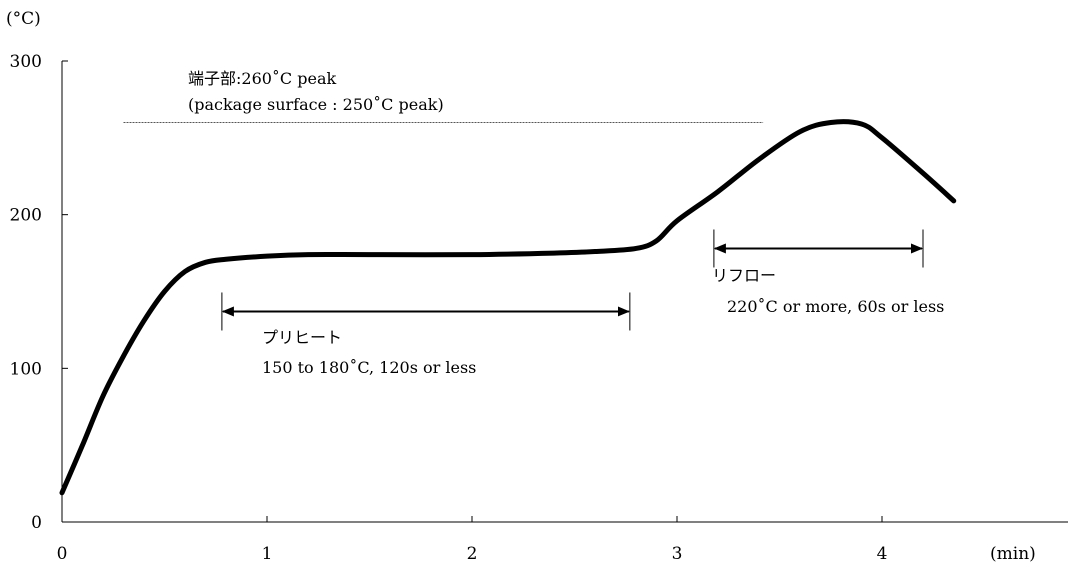 This screenshot has height=569, width=1074. I want to click on x-tick-label: 4, so click(882, 554).